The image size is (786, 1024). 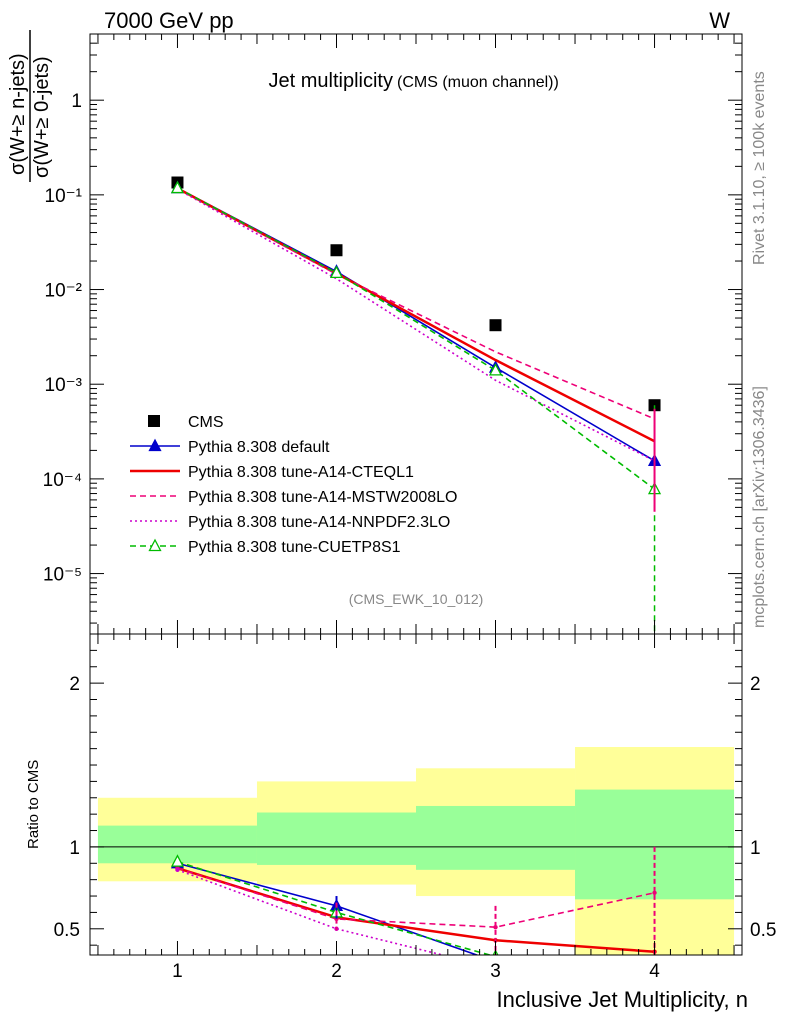 What do you see at coordinates (64, 385) in the screenshot?
I see `main-ytick-label-4: 10⁻³` at bounding box center [64, 385].